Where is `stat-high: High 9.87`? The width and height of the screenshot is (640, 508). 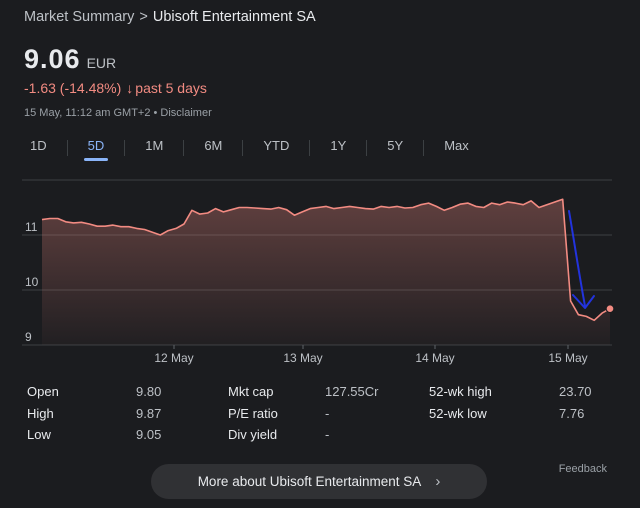
stat-high: High 9.87 is located at coordinates (97, 417).